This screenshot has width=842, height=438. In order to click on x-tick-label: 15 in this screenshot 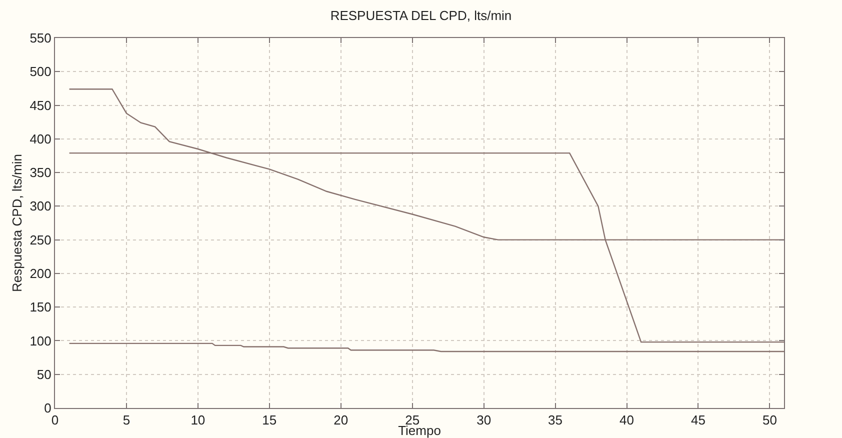, I will do `click(269, 420)`.